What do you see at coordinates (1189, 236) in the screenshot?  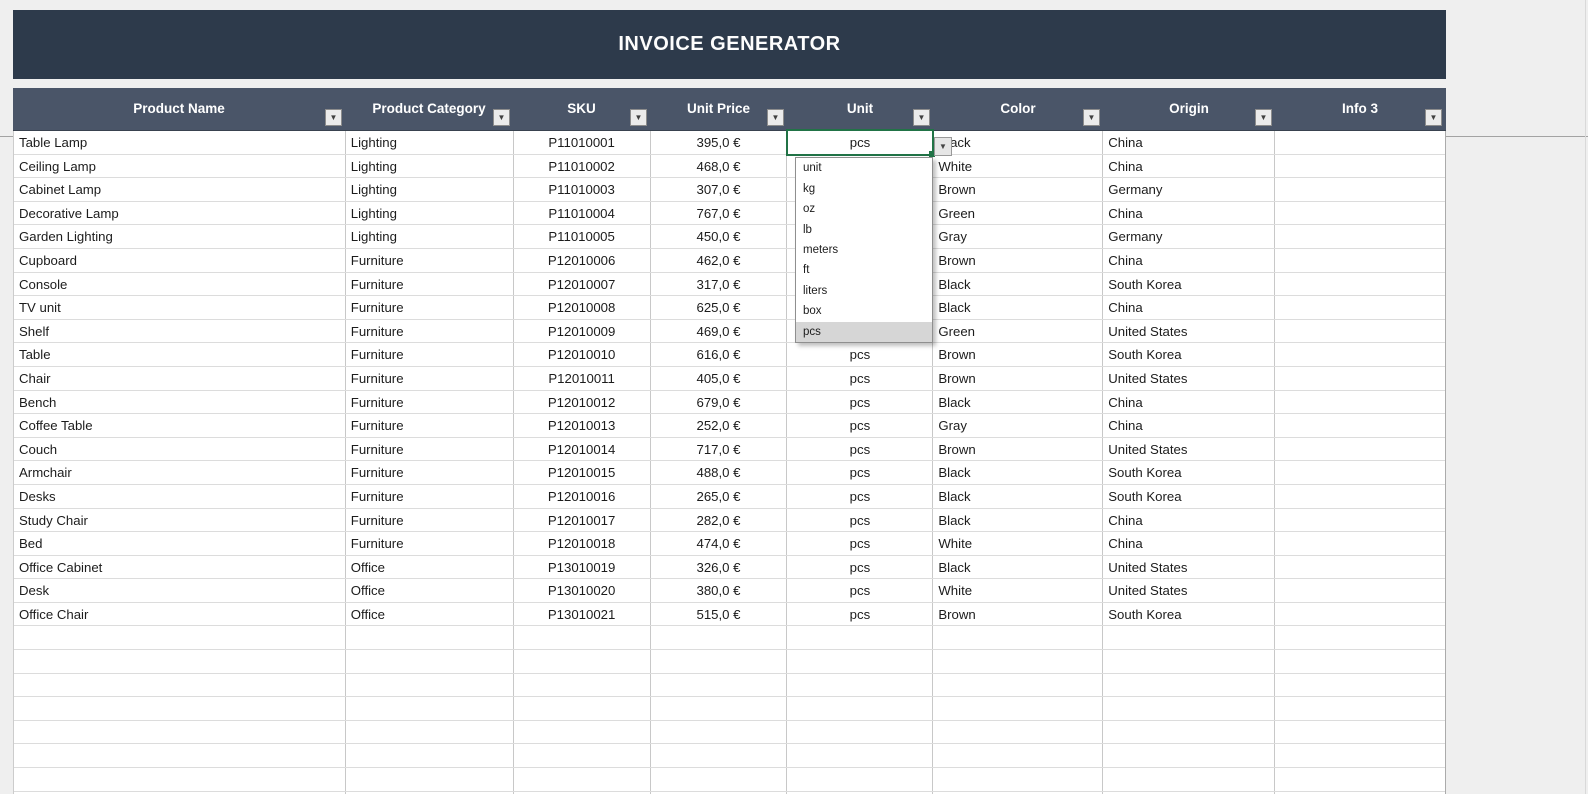 I see `table-cell: Germany` at bounding box center [1189, 236].